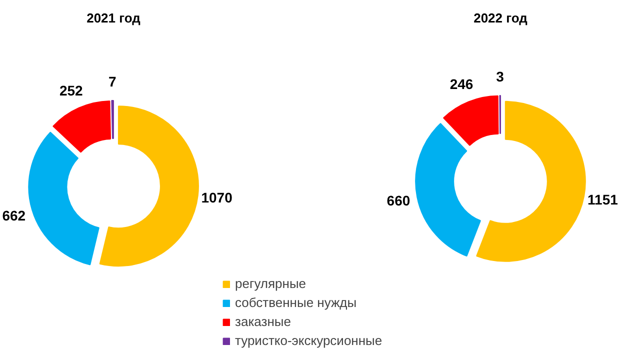 The image size is (621, 350). I want to click on legend-label: туристко-экскурсионные, so click(308, 340).